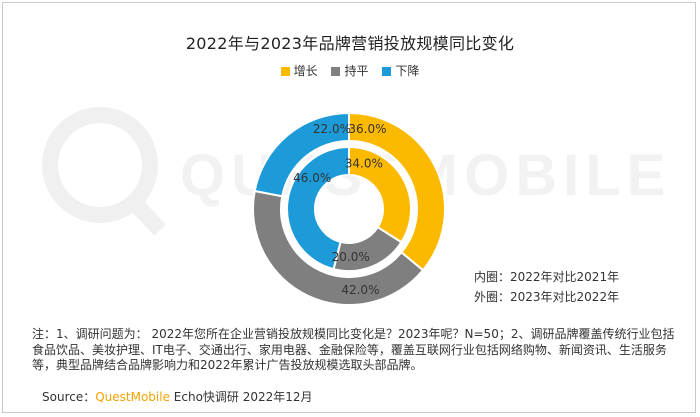 The image size is (700, 417). I want to click on legend-swatch-growth, so click(285, 71).